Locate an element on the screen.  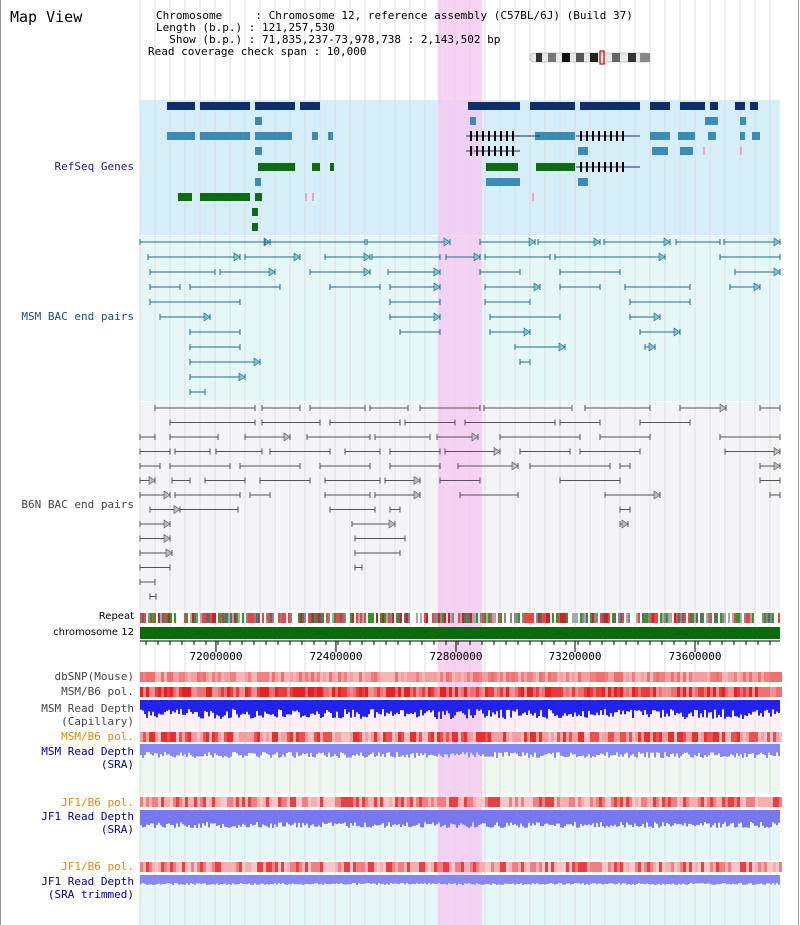
refseq-genes-track is located at coordinates (463, 166).